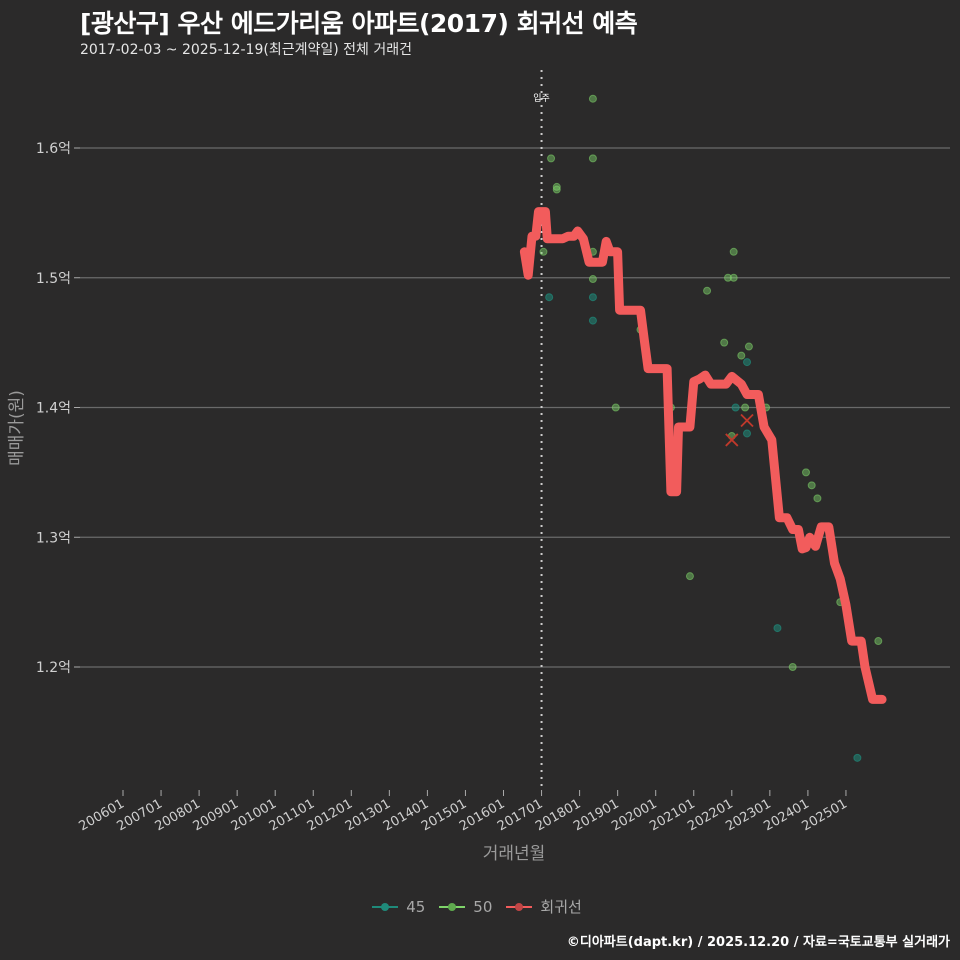 Image resolution: width=960 pixels, height=960 pixels. Describe the element at coordinates (359, 23) in the screenshot. I see `chart-title: [광산구] 우산 에드가리움 아파트(2017) 회귀선 예측` at that location.